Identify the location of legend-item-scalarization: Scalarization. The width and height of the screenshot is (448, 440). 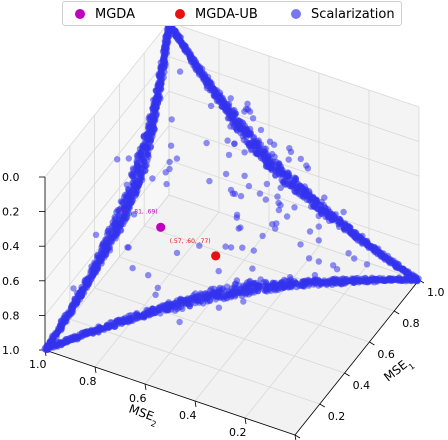
(343, 14).